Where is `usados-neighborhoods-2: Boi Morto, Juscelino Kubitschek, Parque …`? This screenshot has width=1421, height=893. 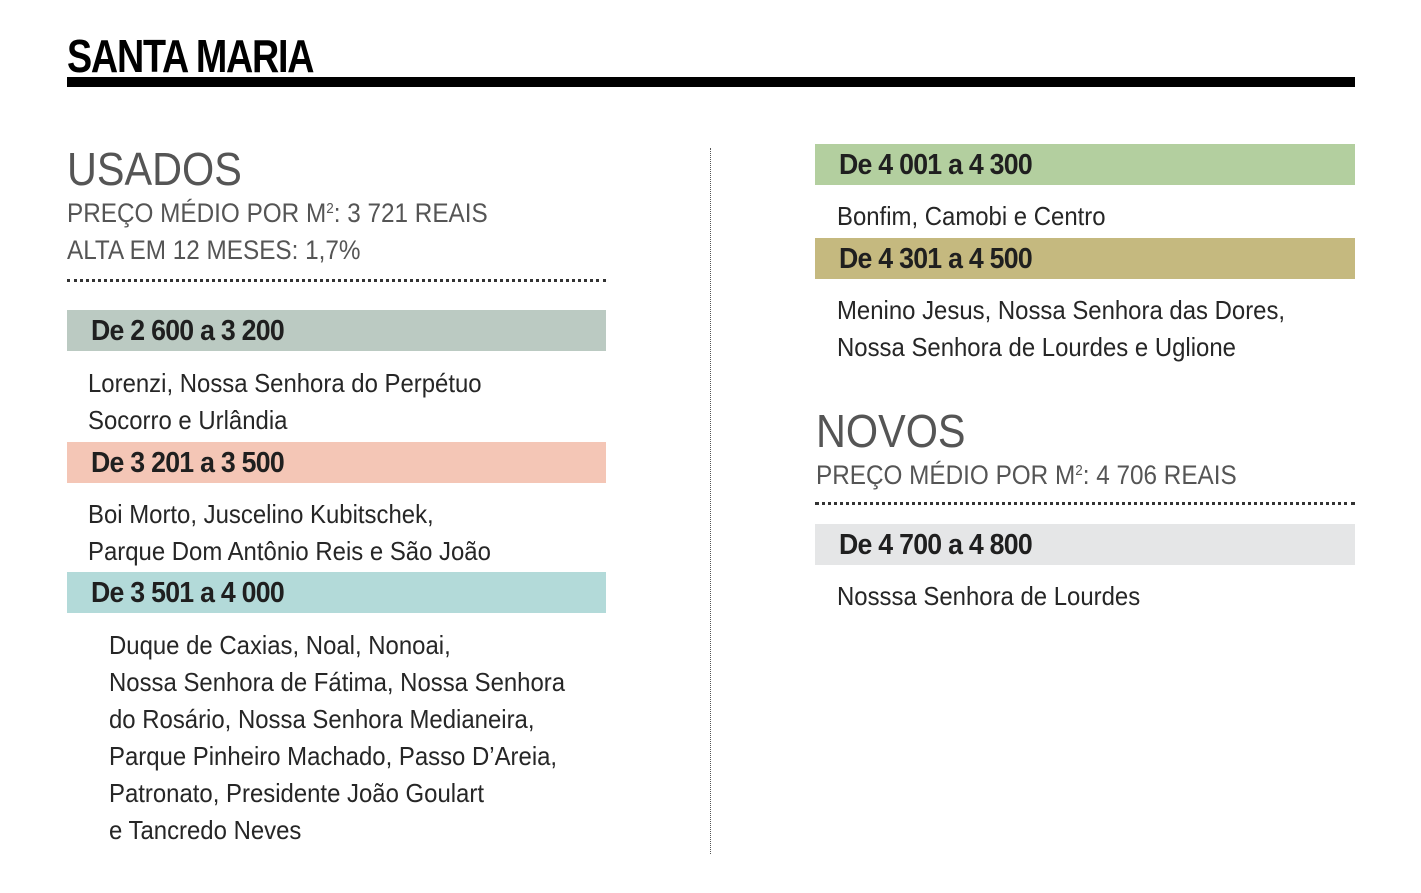
usados-neighborhoods-2: Boi Morto, Juscelino Kubitschek, Parque … is located at coordinates (307, 533).